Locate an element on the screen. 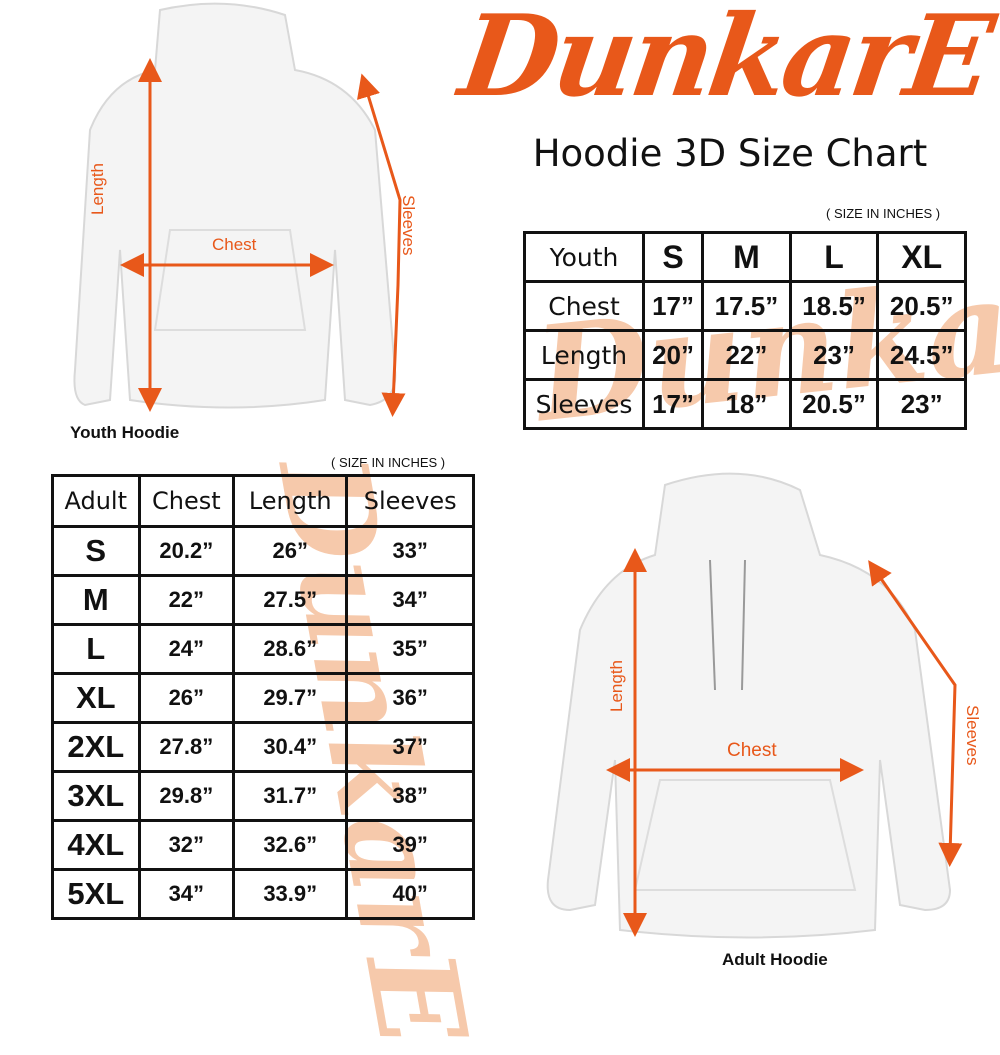  header-cell: Youth is located at coordinates (584, 257).